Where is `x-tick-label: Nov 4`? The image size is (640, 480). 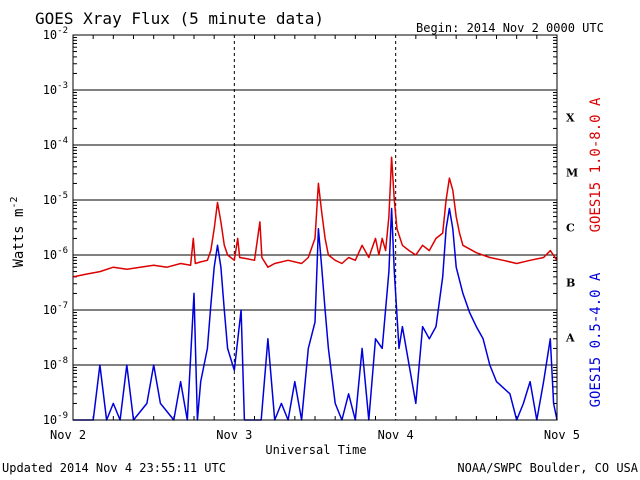 x-tick-label: Nov 4 is located at coordinates (396, 435).